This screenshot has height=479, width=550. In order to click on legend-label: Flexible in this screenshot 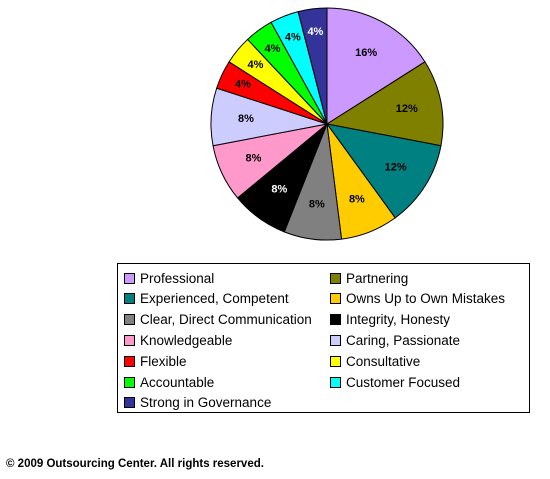, I will do `click(163, 361)`.